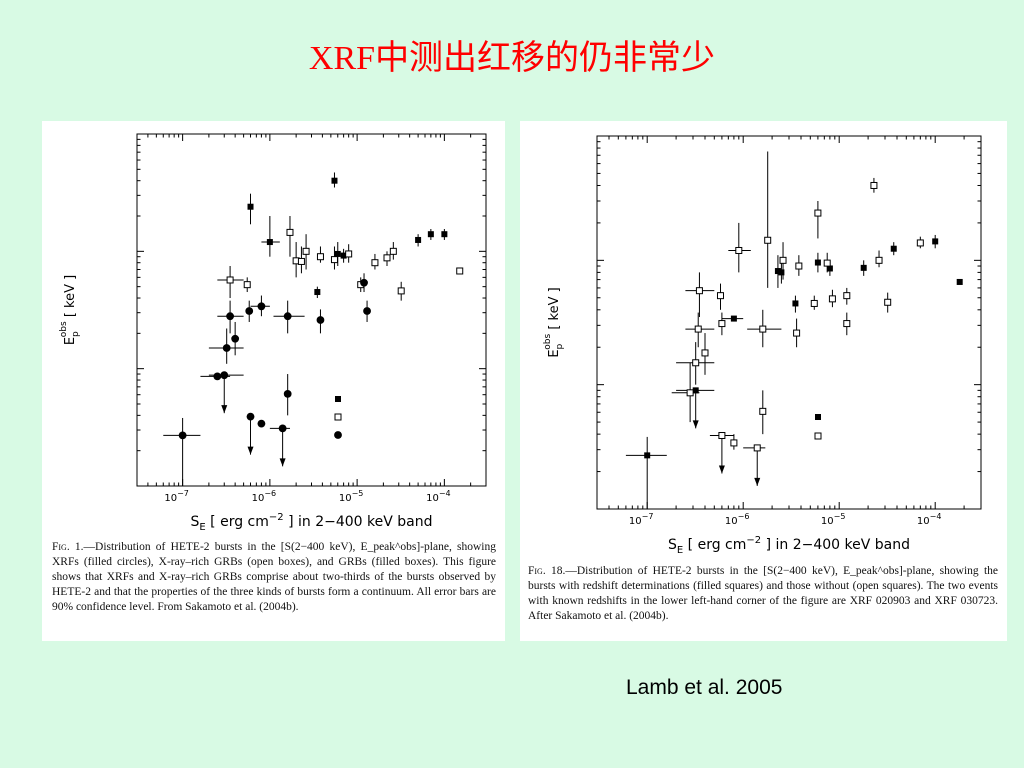 The width and height of the screenshot is (1024, 768). I want to click on x-tick-label: 10⁻⁵, so click(351, 496).